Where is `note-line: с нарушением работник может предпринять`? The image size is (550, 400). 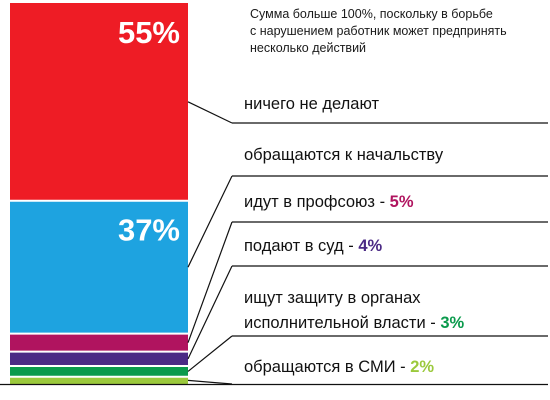 note-line: с нарушением работник может предпринять is located at coordinates (378, 31).